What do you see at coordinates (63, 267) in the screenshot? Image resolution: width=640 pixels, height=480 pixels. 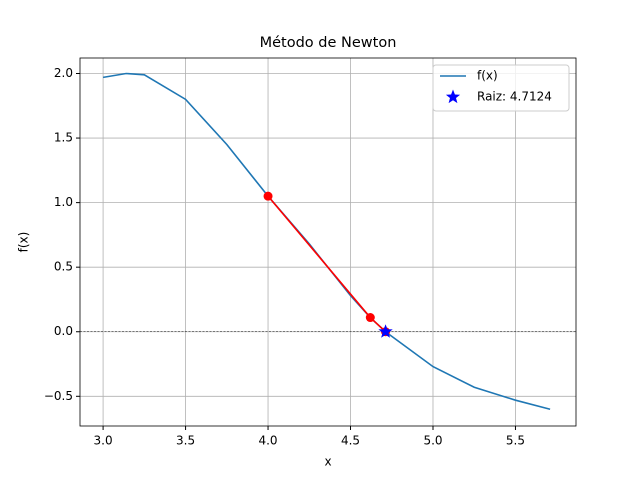 I see `y-tick-label: 0.5` at bounding box center [63, 267].